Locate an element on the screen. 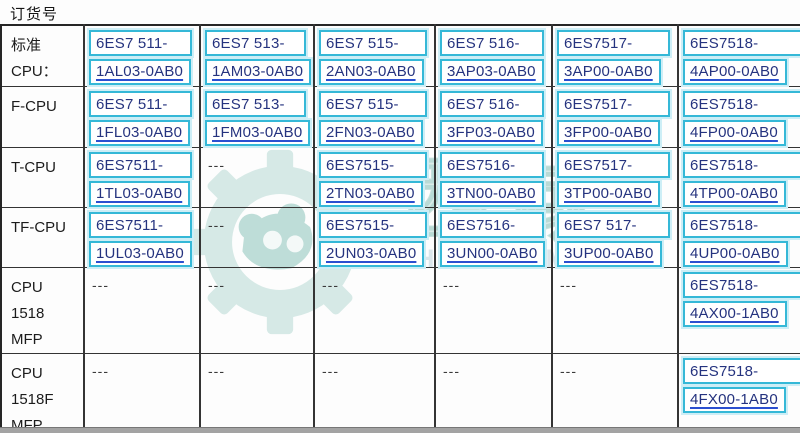 This screenshot has height=433, width=800. part-number-line2: 1FM03-0AB0 is located at coordinates (258, 132).